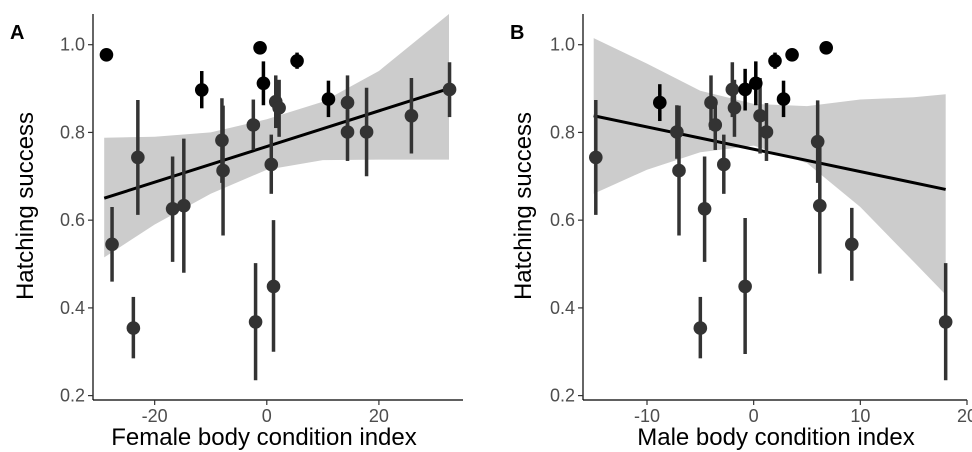 The image size is (972, 452). I want to click on panel-b-x-axis-title: Male body condition index, so click(776, 437).